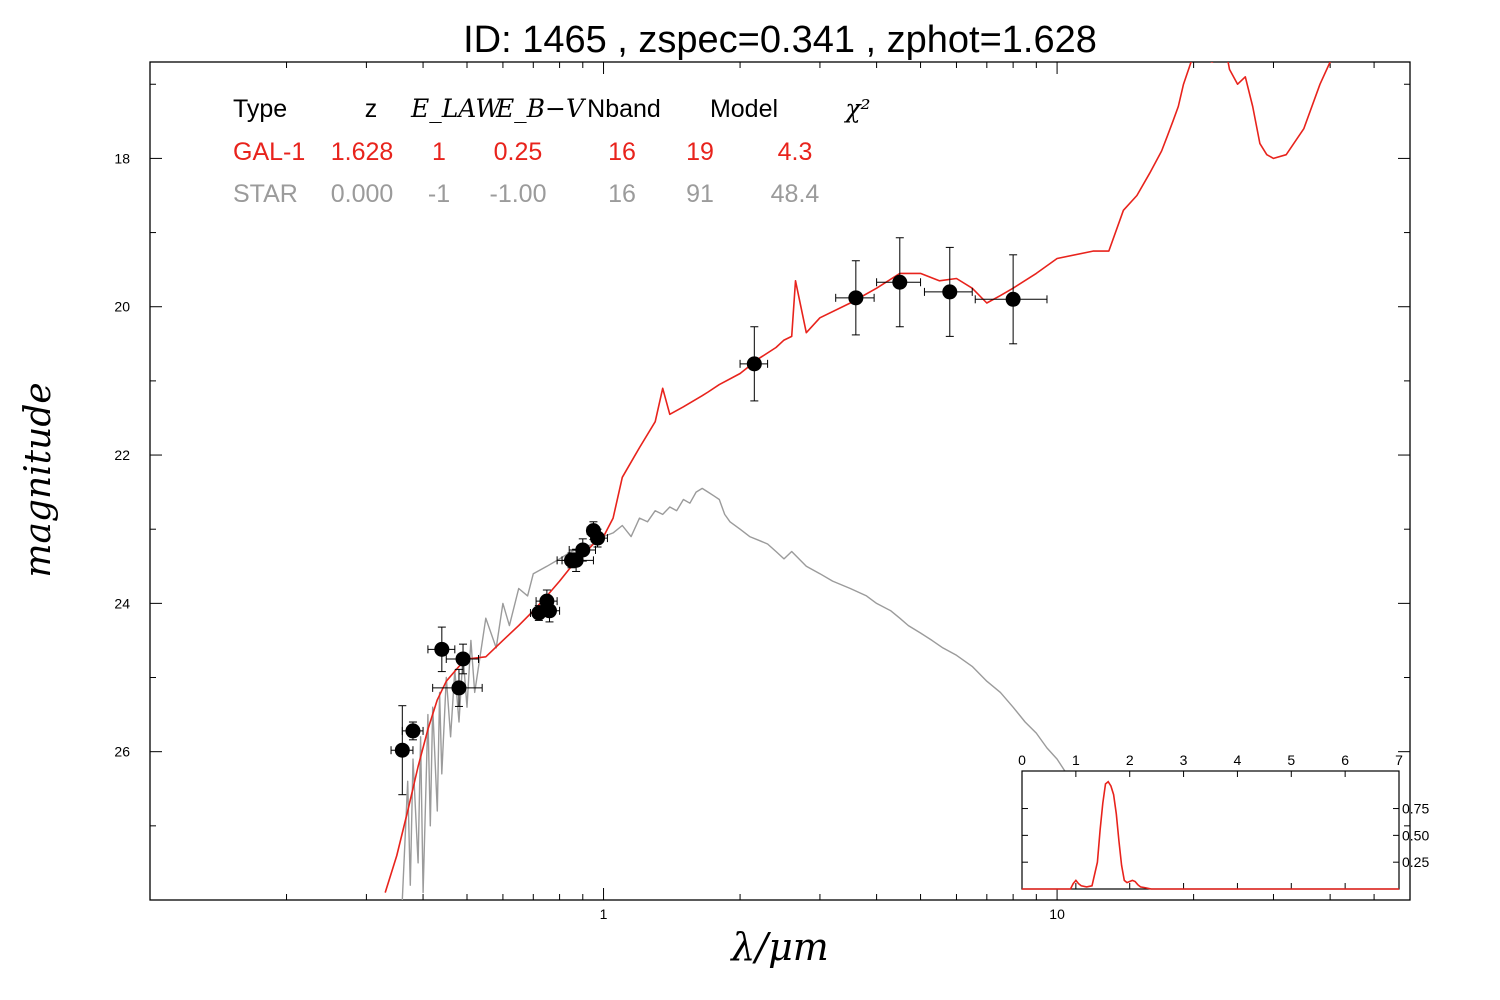 Image resolution: width=1500 pixels, height=1000 pixels. Describe the element at coordinates (604, 914) in the screenshot. I see `x-tick-label: 1` at that location.